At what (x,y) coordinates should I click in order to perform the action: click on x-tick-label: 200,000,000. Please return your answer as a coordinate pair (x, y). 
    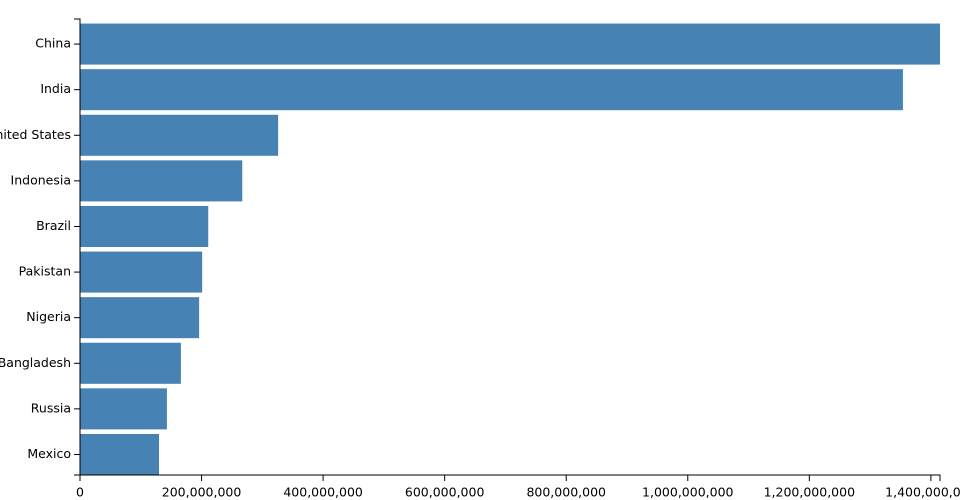
    Looking at the image, I should click on (202, 492).